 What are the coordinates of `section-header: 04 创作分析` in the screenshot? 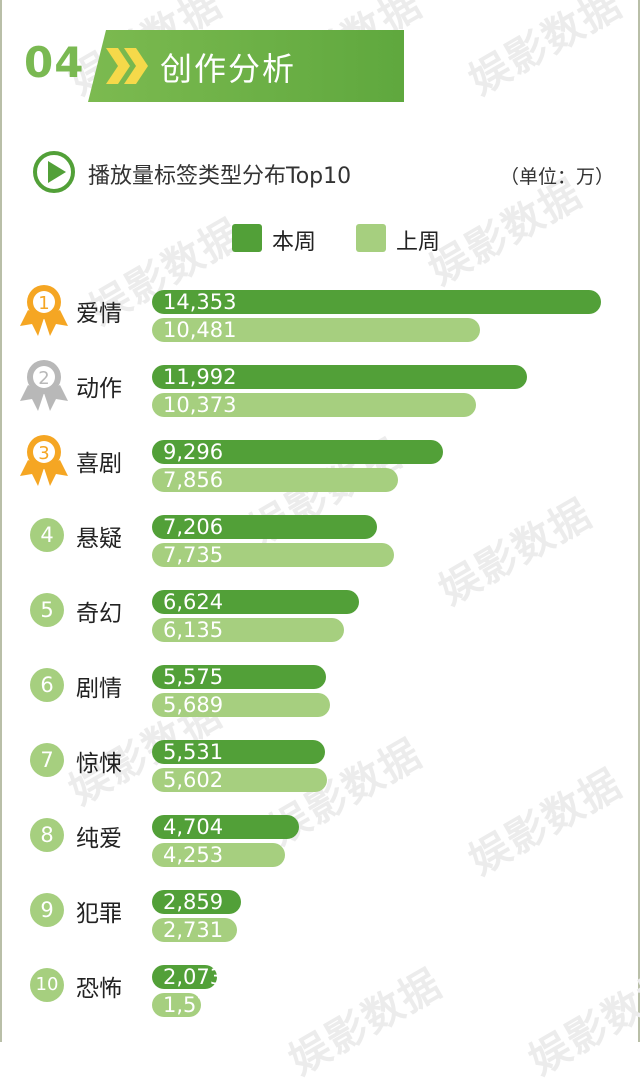 It's located at (320, 55).